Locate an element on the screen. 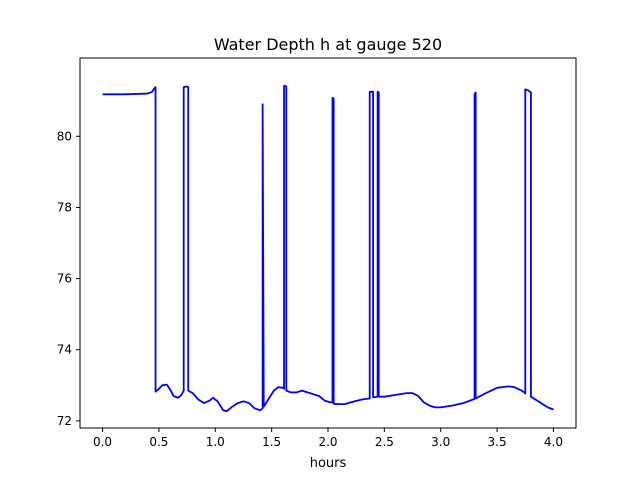 The image size is (640, 480). y-tick-label: 72 is located at coordinates (64, 421).